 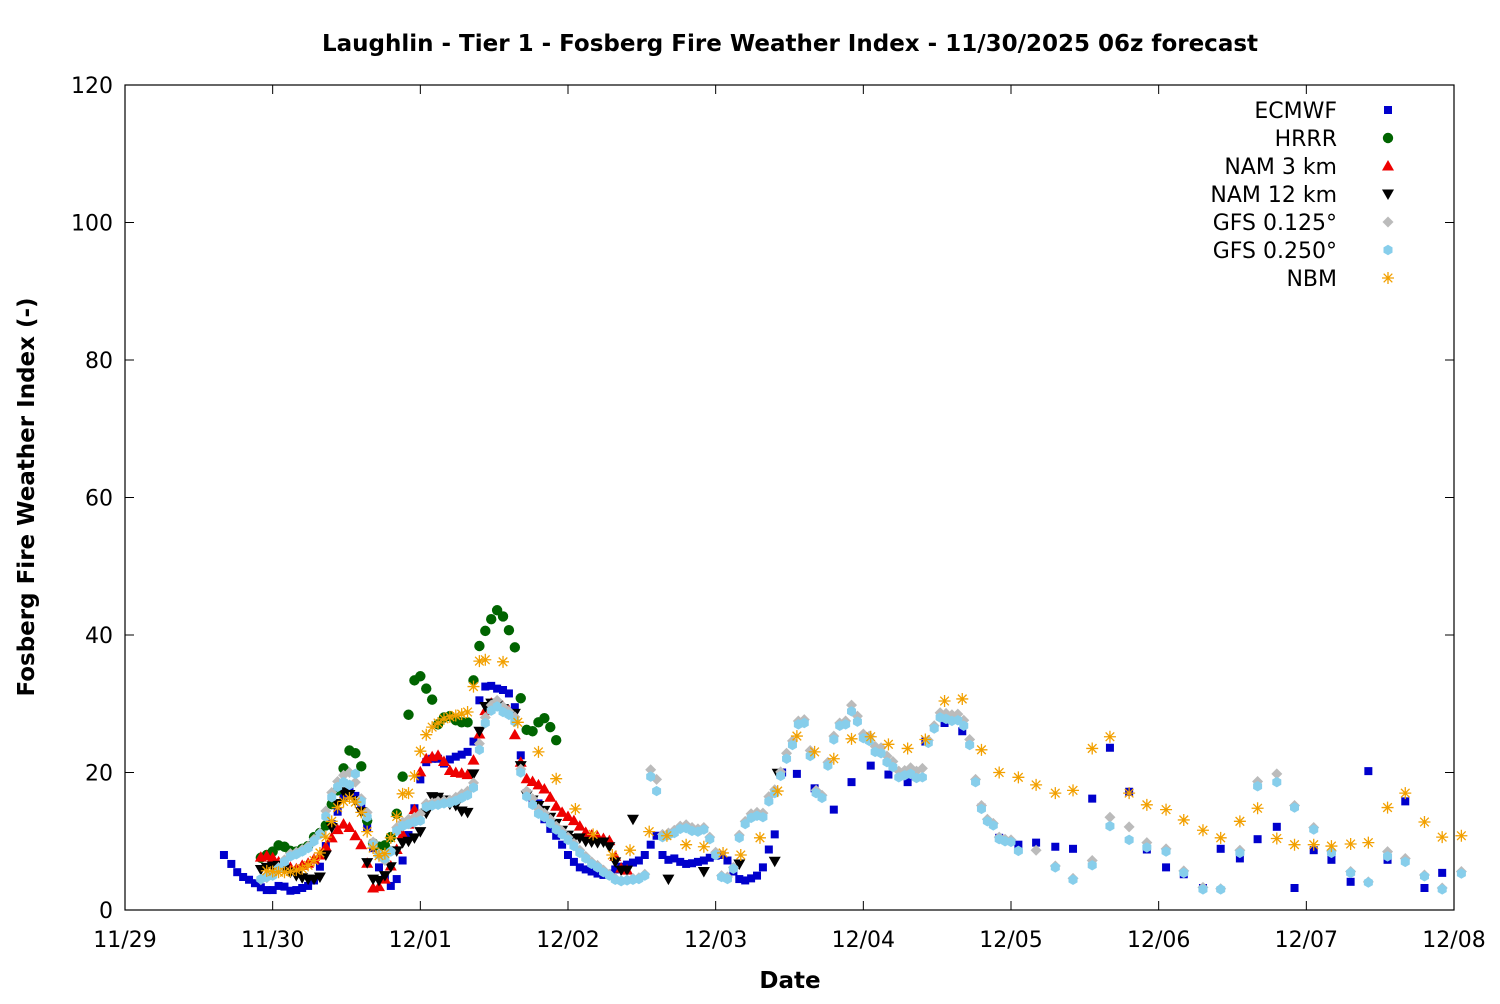 I want to click on x-axis-label: Date, so click(x=789, y=981).